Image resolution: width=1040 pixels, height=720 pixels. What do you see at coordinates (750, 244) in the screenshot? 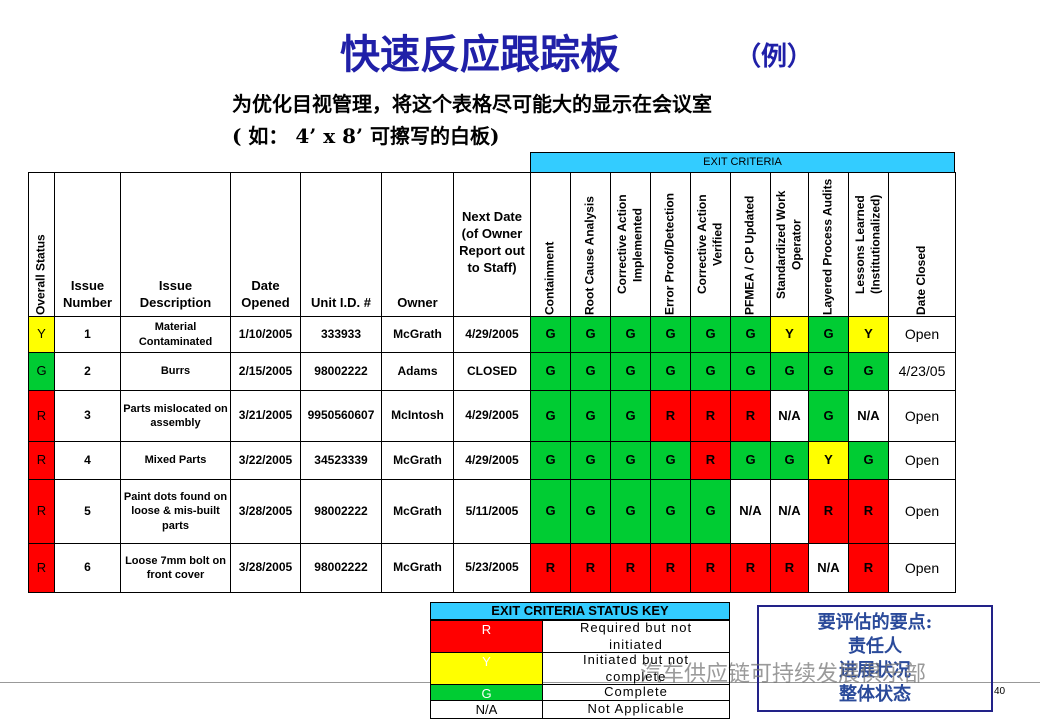
I see `column-header: PFMEA / CP Updated` at bounding box center [750, 244].